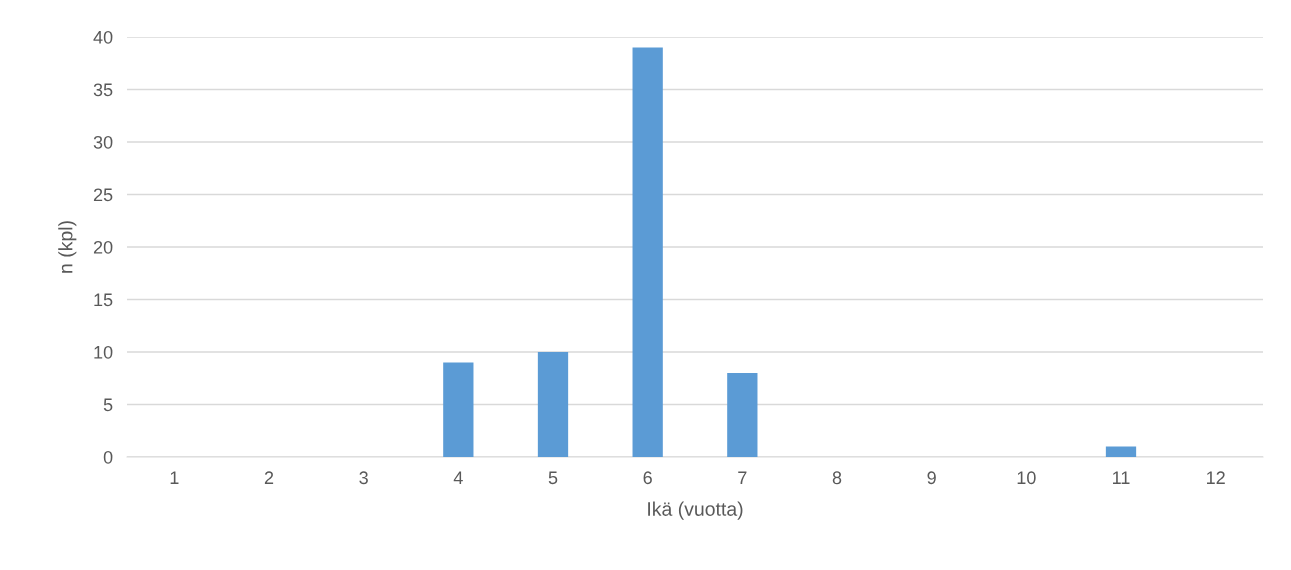 The height and width of the screenshot is (570, 1291). Describe the element at coordinates (269, 477) in the screenshot. I see `x-tick-label: 2` at that location.